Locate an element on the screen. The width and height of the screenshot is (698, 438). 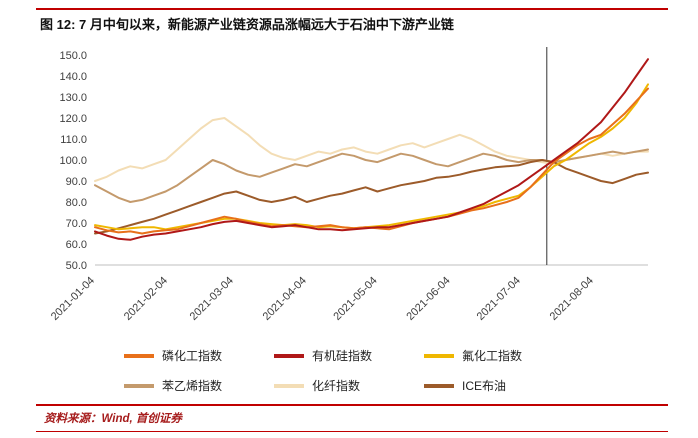
top-divider is located at coordinates (352, 9).